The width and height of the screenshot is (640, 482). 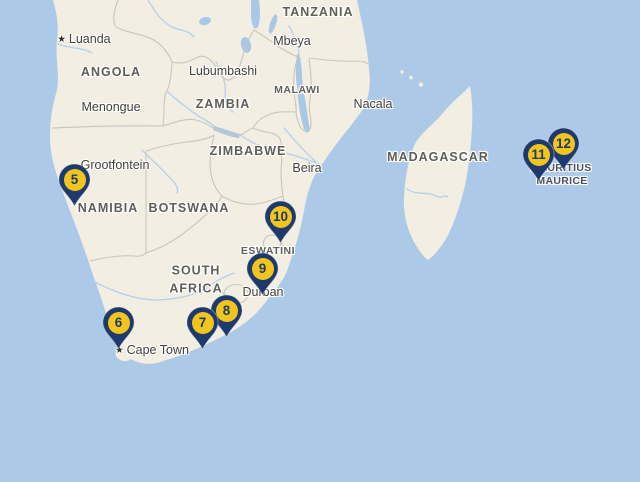 I want to click on map-marker-9: 9, so click(x=262, y=274).